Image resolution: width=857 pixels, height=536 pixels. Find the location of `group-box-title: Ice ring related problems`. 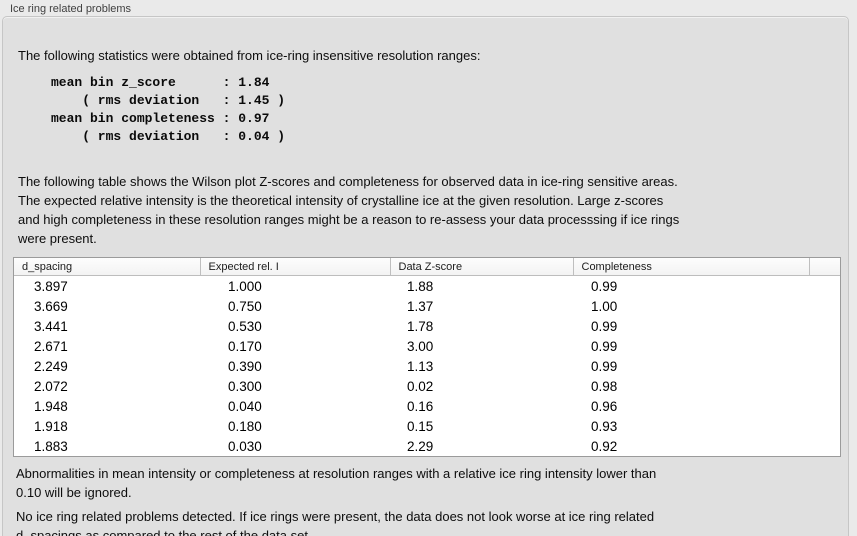

group-box-title: Ice ring related problems is located at coordinates (71, 9).